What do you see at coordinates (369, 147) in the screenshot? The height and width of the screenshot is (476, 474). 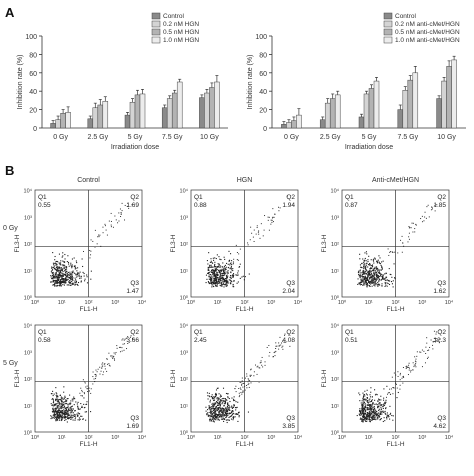 I see `x-axis-label: Irradiation dose` at bounding box center [369, 147].